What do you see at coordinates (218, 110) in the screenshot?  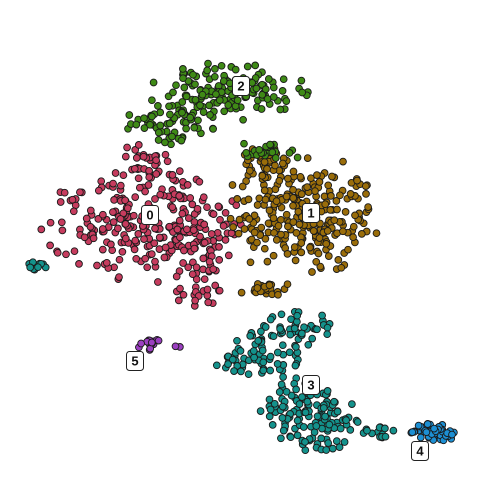 I see `cluster-2-points` at bounding box center [218, 110].